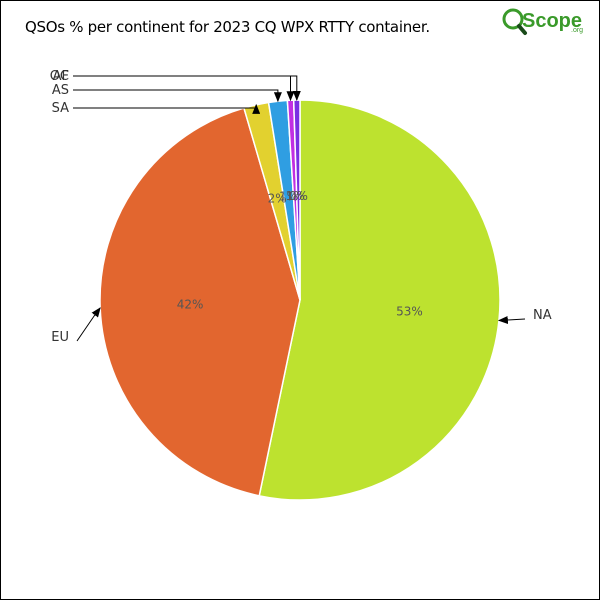 Image resolution: width=600 pixels, height=600 pixels. Describe the element at coordinates (190, 304) in the screenshot. I see `pct-label-eu: 42%` at that location.